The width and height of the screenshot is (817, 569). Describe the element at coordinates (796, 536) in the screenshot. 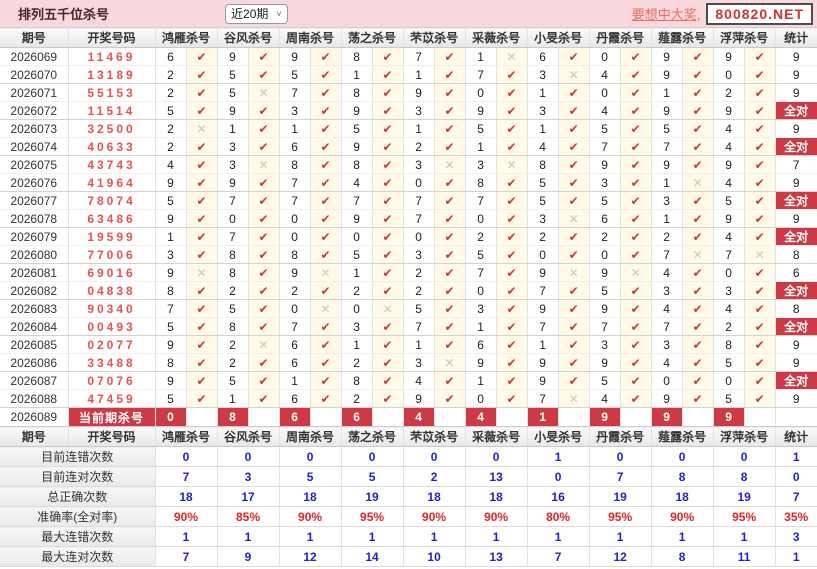

I see `summary-value: 3` at that location.